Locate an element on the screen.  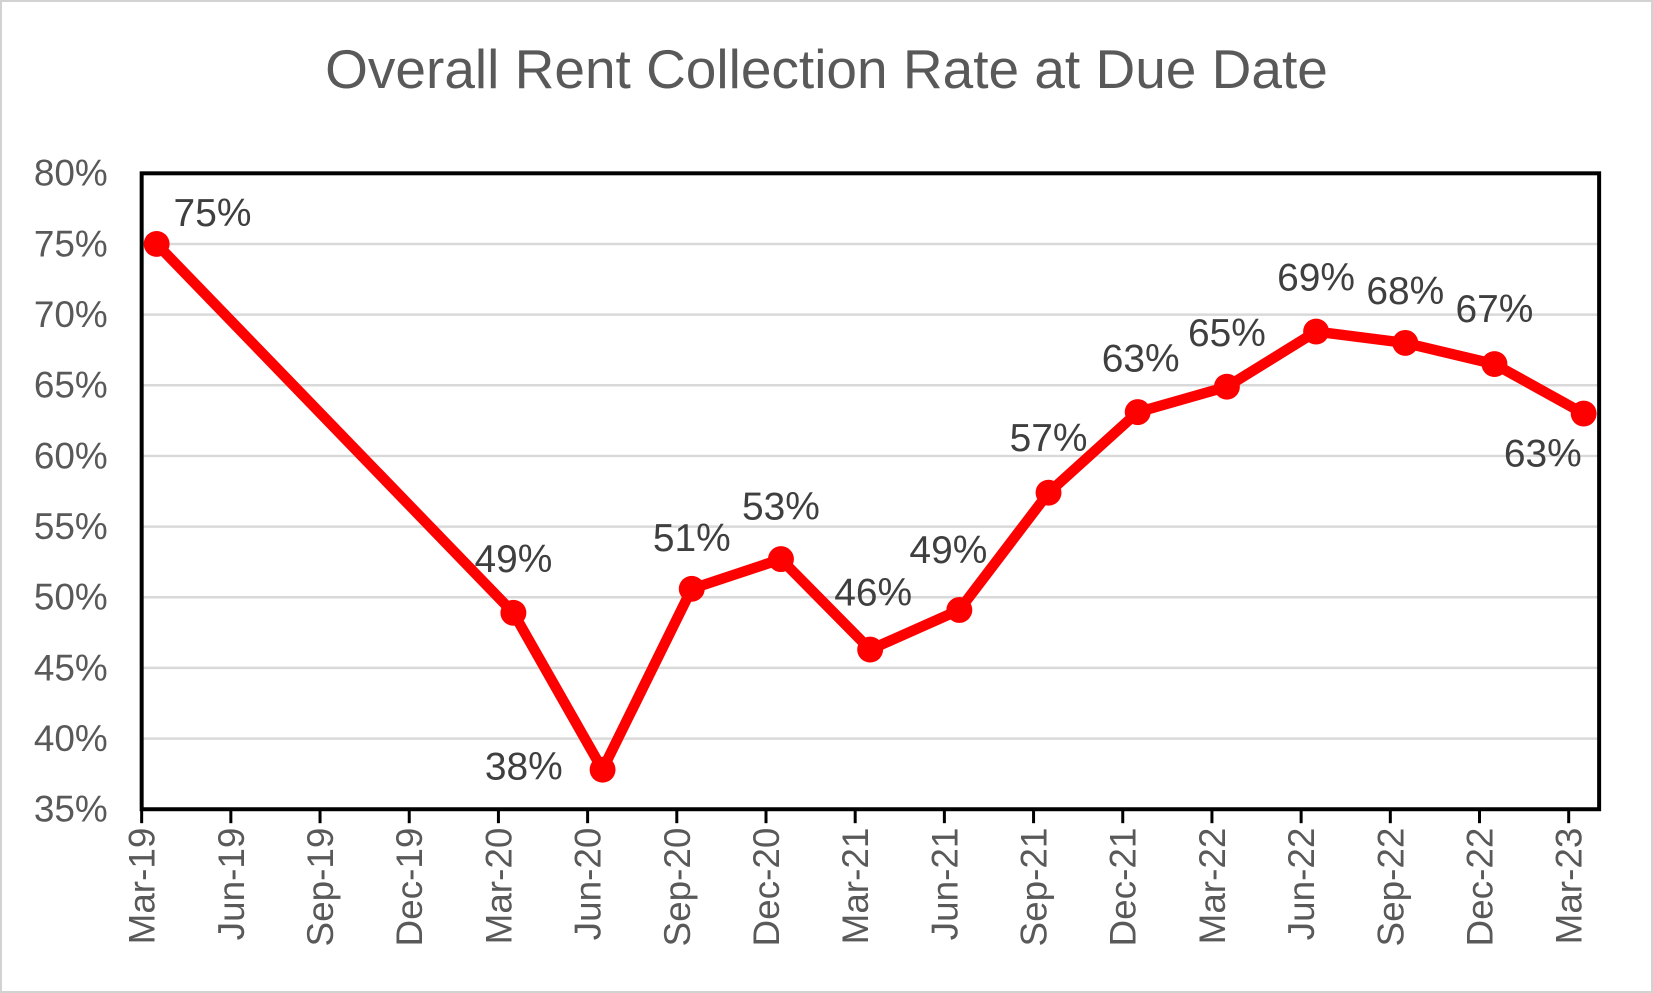
x-axis-tick-label: Sep-21 is located at coordinates (1034, 887).